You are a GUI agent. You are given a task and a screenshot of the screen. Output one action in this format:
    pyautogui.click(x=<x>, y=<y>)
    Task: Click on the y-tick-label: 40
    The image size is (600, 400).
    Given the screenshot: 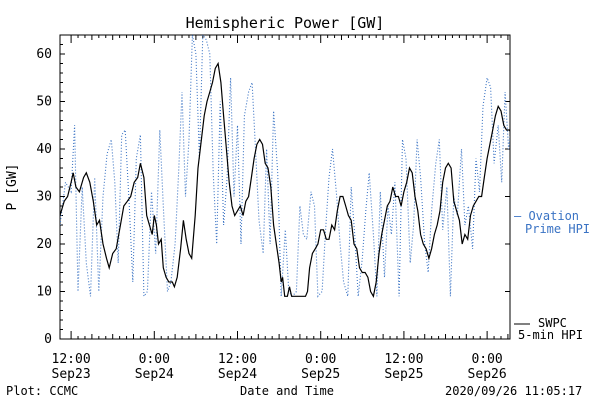 What is the action you would take?
    pyautogui.click(x=44, y=149)
    